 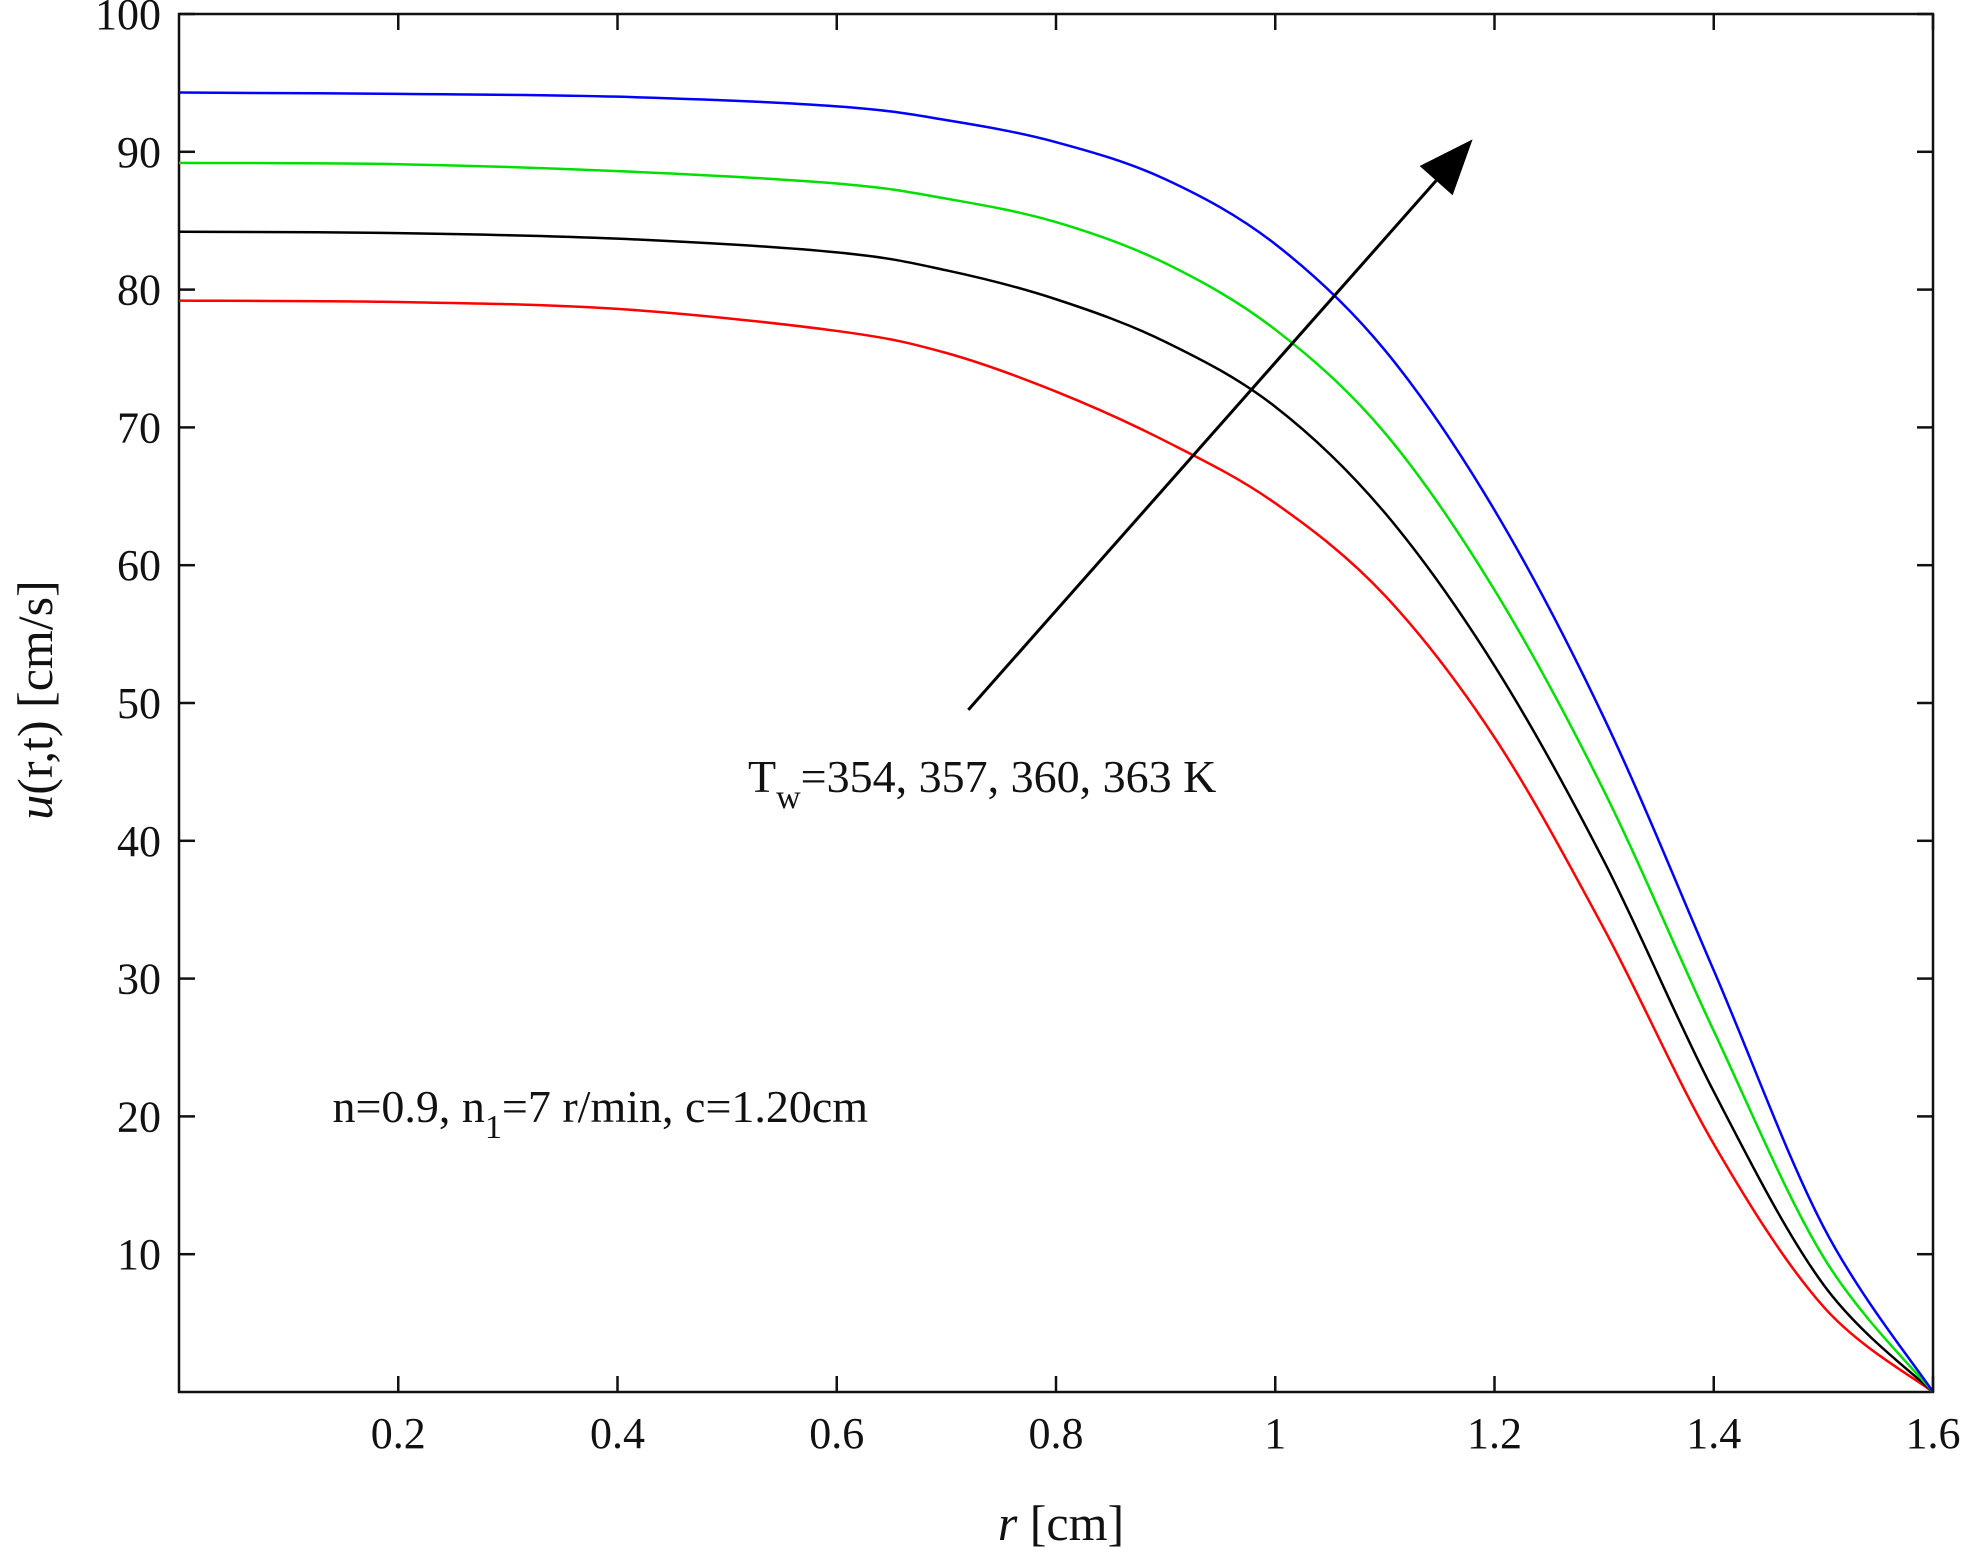 I want to click on y-tick-label: 60, so click(x=139, y=565).